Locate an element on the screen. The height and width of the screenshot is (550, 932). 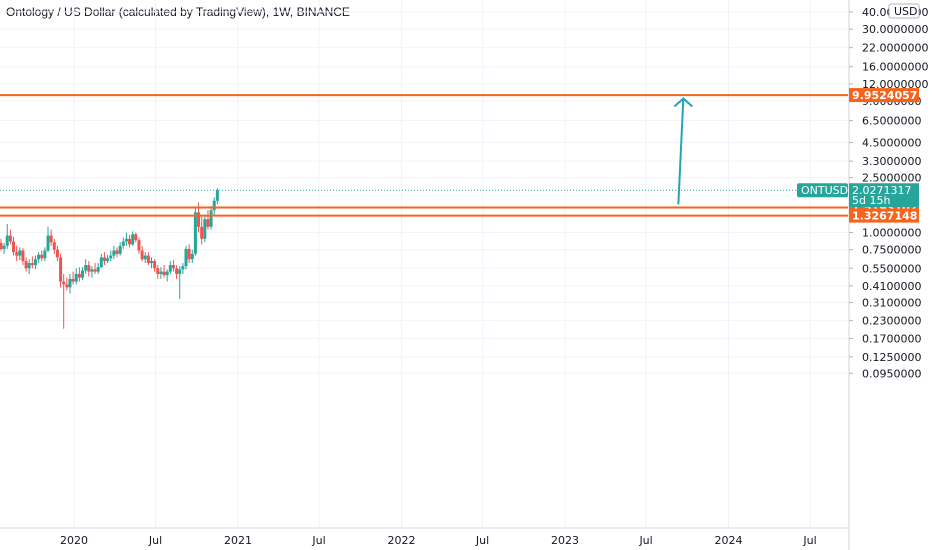
x-tick-label: 2020 is located at coordinates (74, 540).